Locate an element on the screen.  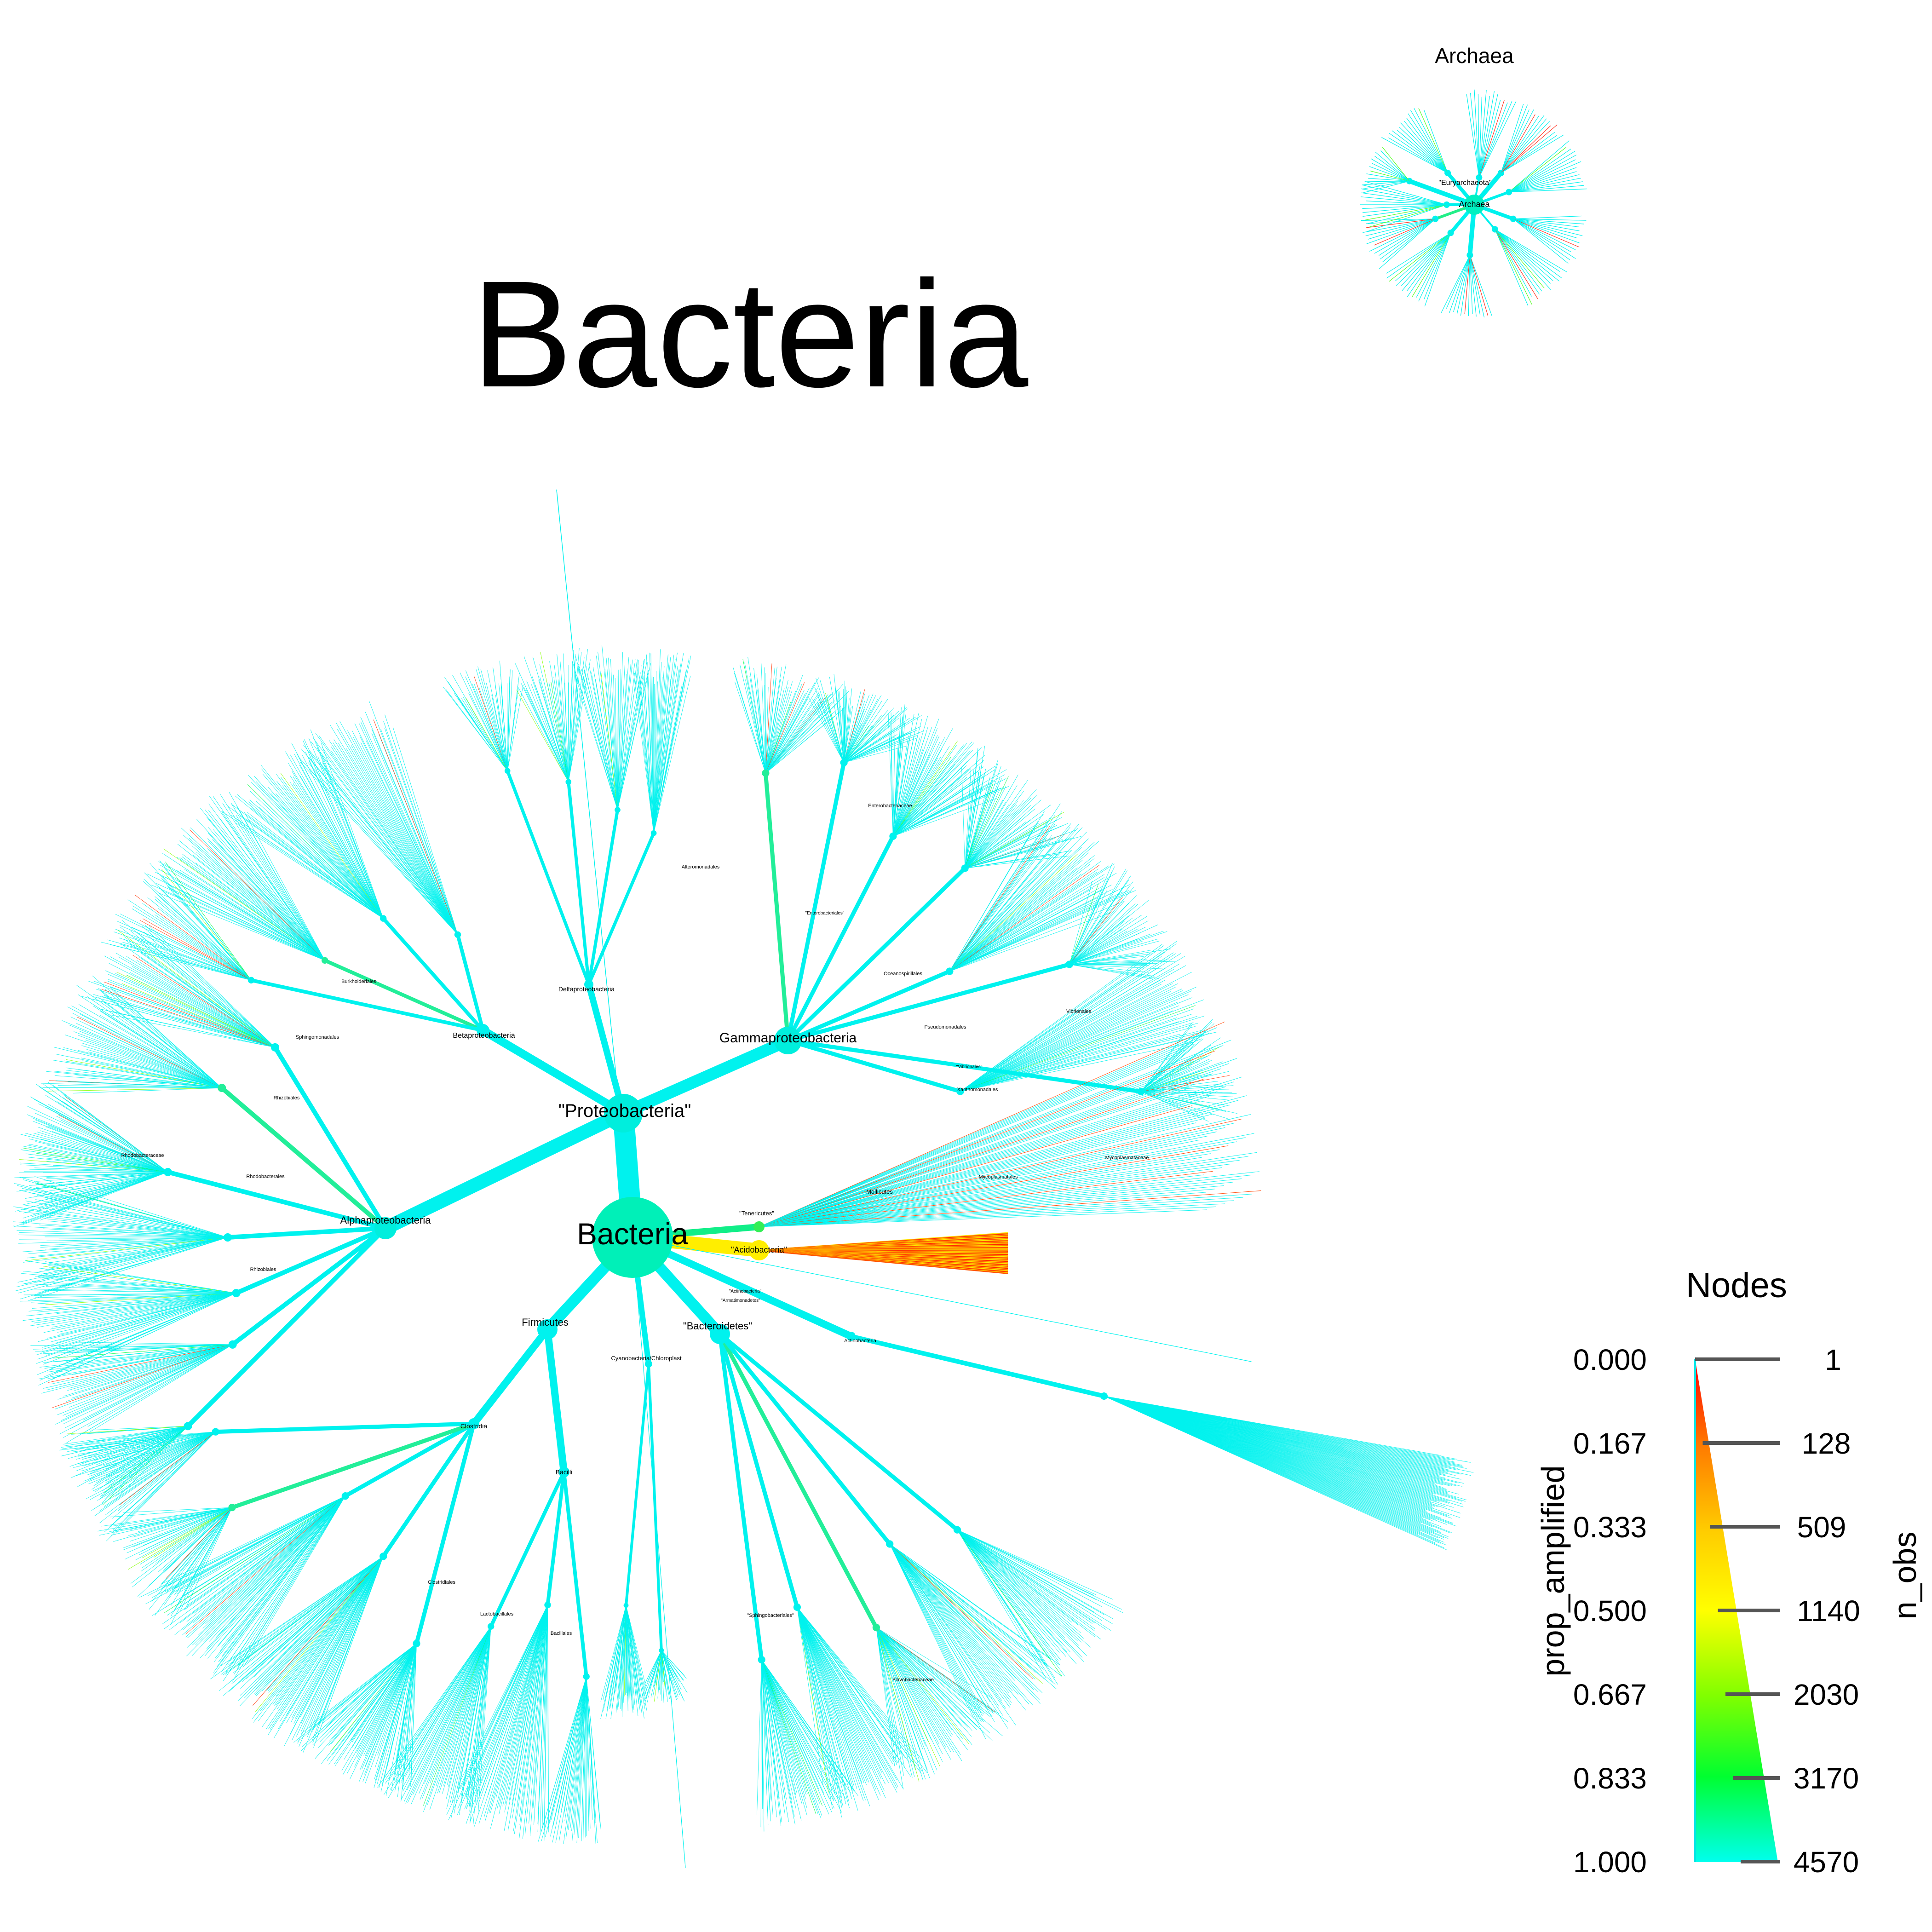
node-acidobacteria is located at coordinates (759, 1250).